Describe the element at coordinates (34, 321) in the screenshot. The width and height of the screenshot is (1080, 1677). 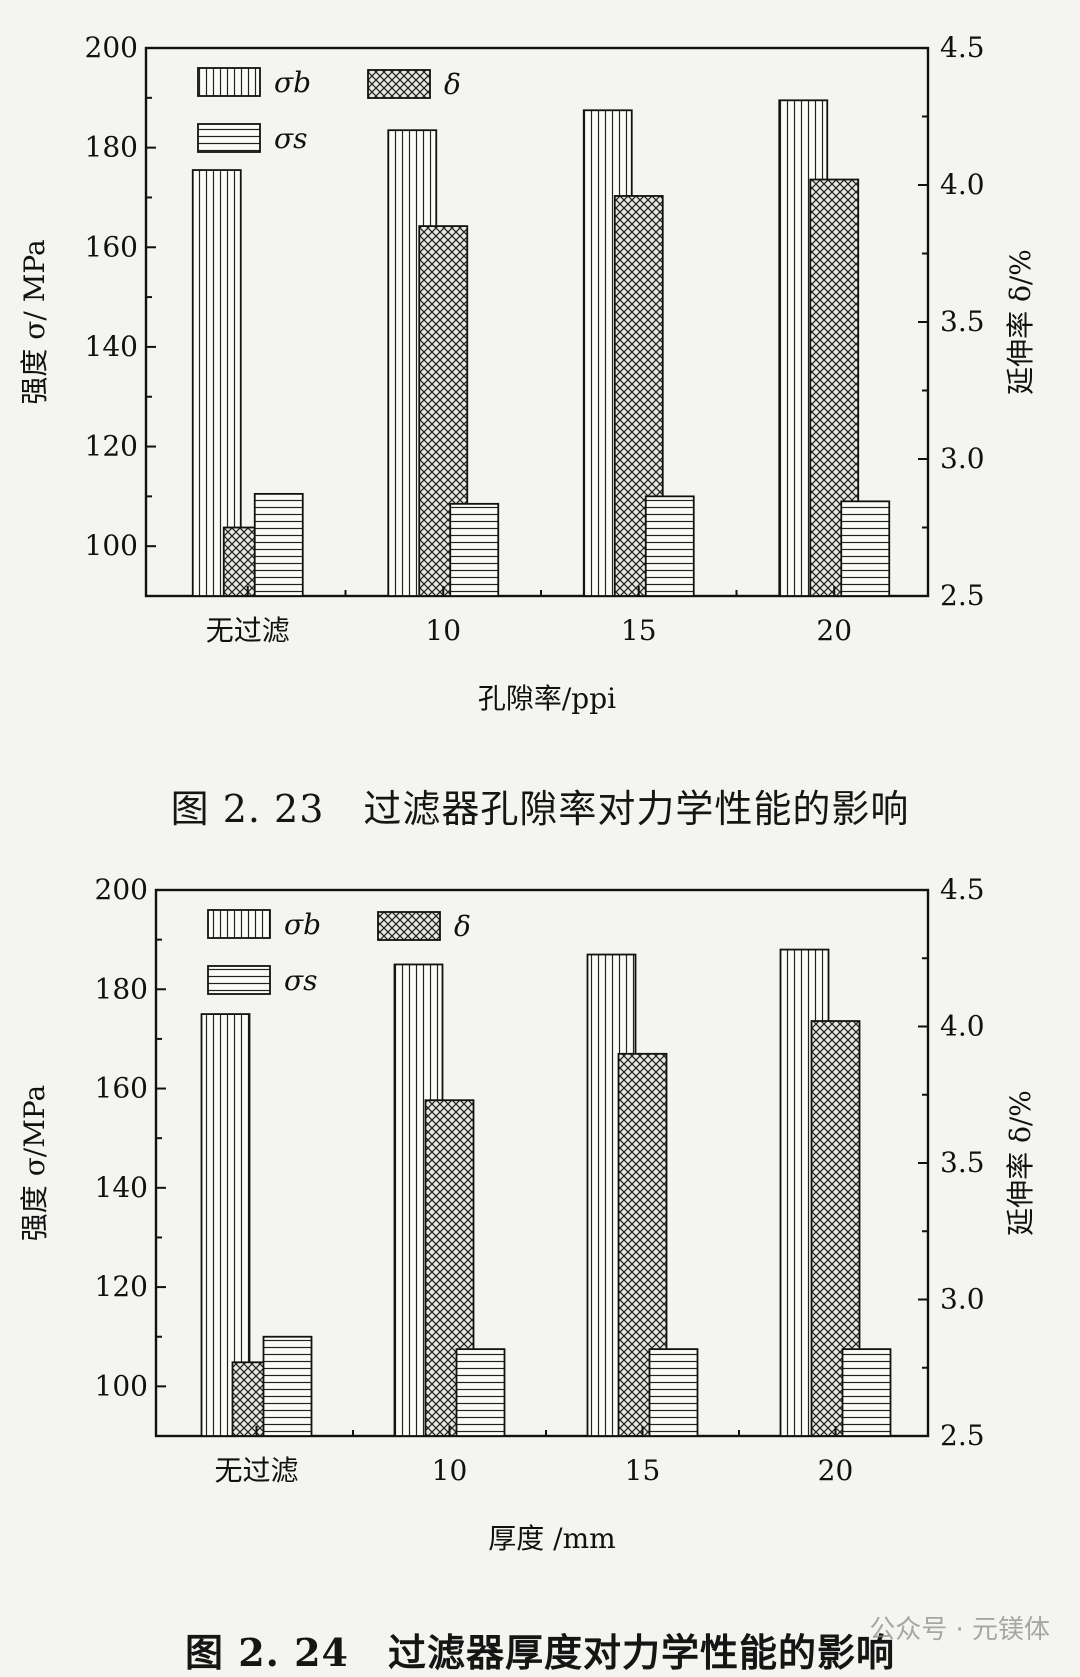
I see `y-axis-title: 强度 σ/ MPa` at that location.